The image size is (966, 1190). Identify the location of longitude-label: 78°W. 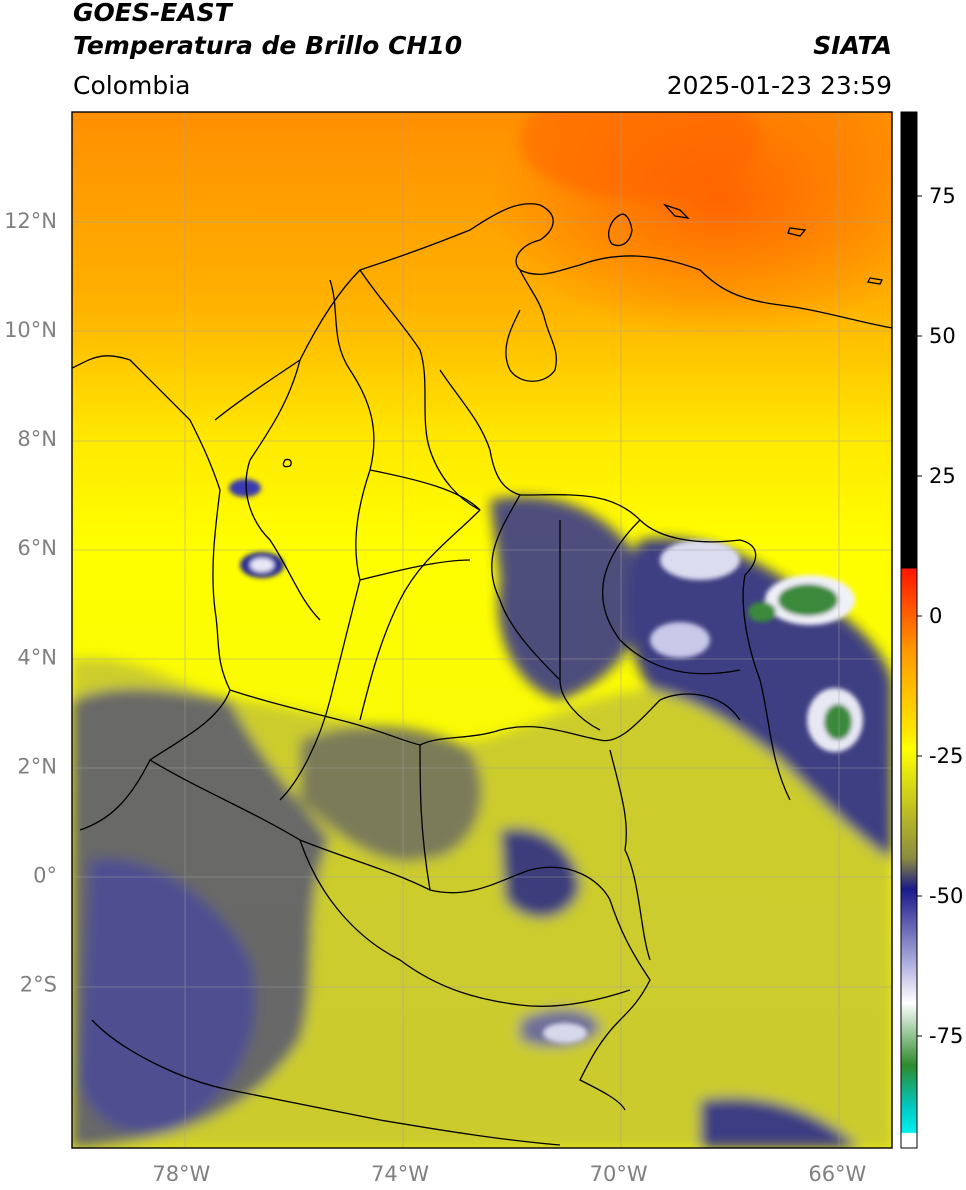
(181, 1174).